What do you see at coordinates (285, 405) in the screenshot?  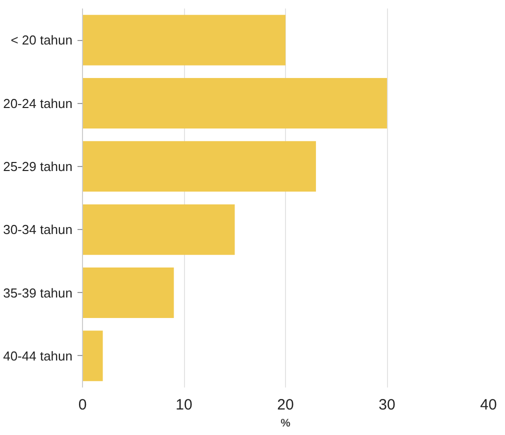 I see `x-tick-label: 20` at bounding box center [285, 405].